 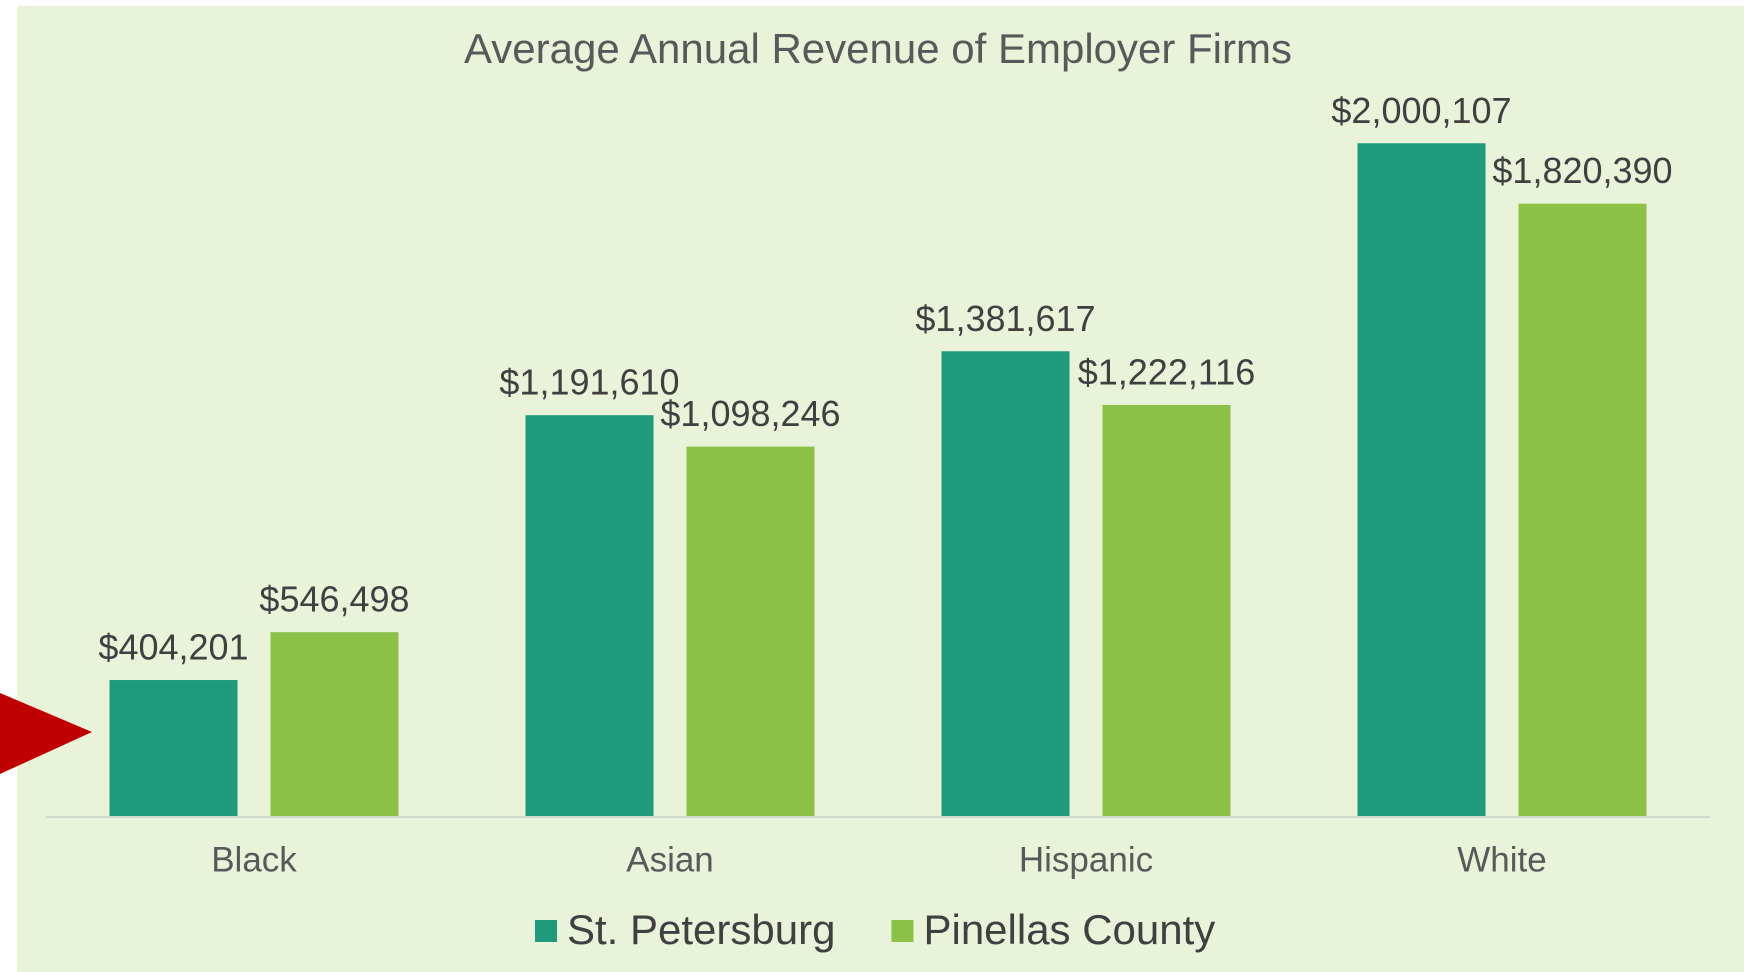 I want to click on data-label: $1,098,246, so click(x=750, y=413).